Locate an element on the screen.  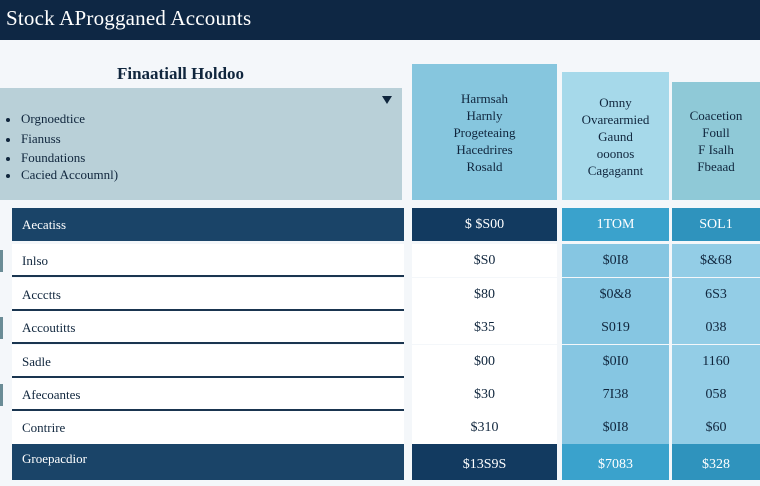
caret-down-icon is located at coordinates (387, 100).